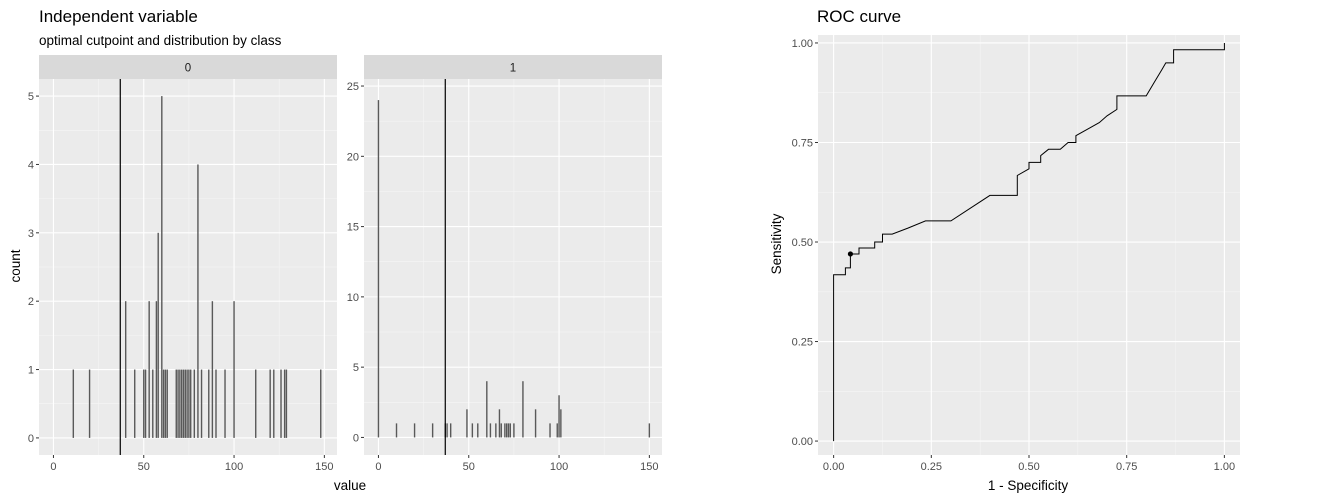 This screenshot has width=1339, height=500. Describe the element at coordinates (353, 87) in the screenshot. I see `y-tick-label: 25` at that location.